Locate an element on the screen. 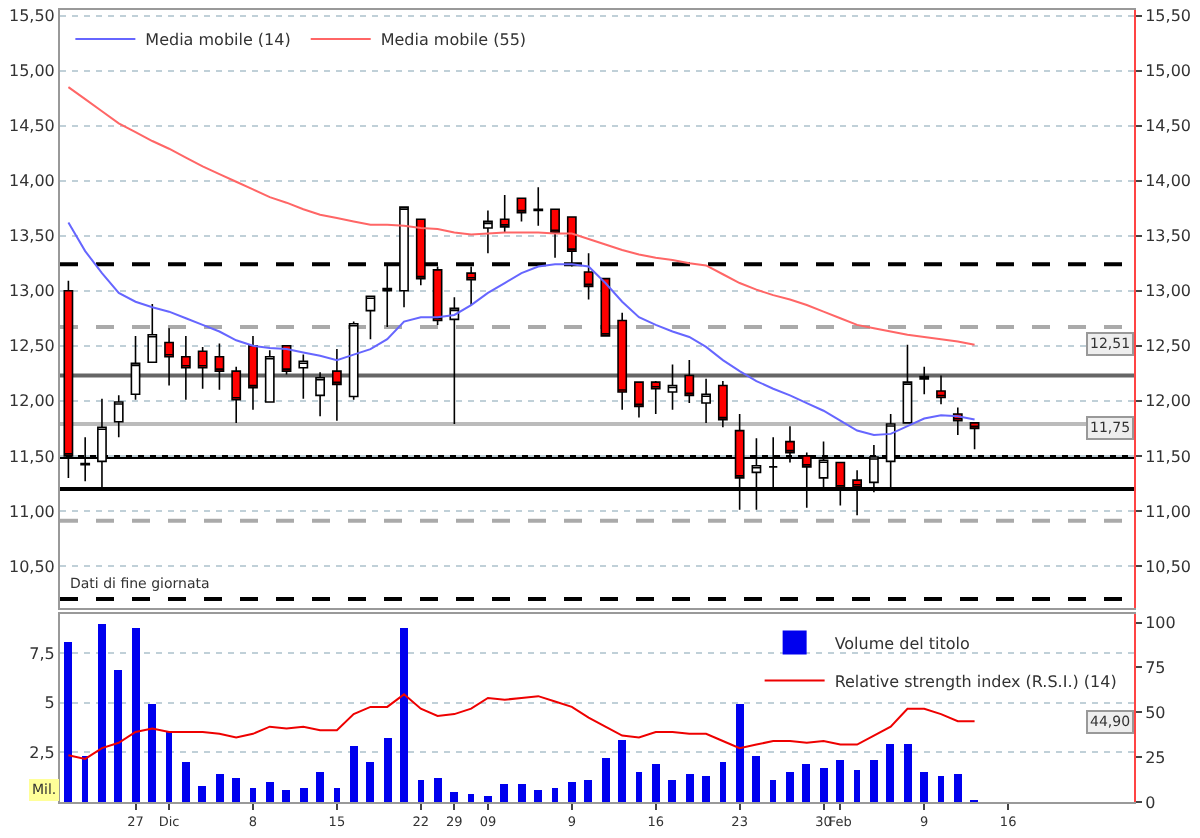 The width and height of the screenshot is (1200, 838). y-tick-label: 11,00 is located at coordinates (31, 511).